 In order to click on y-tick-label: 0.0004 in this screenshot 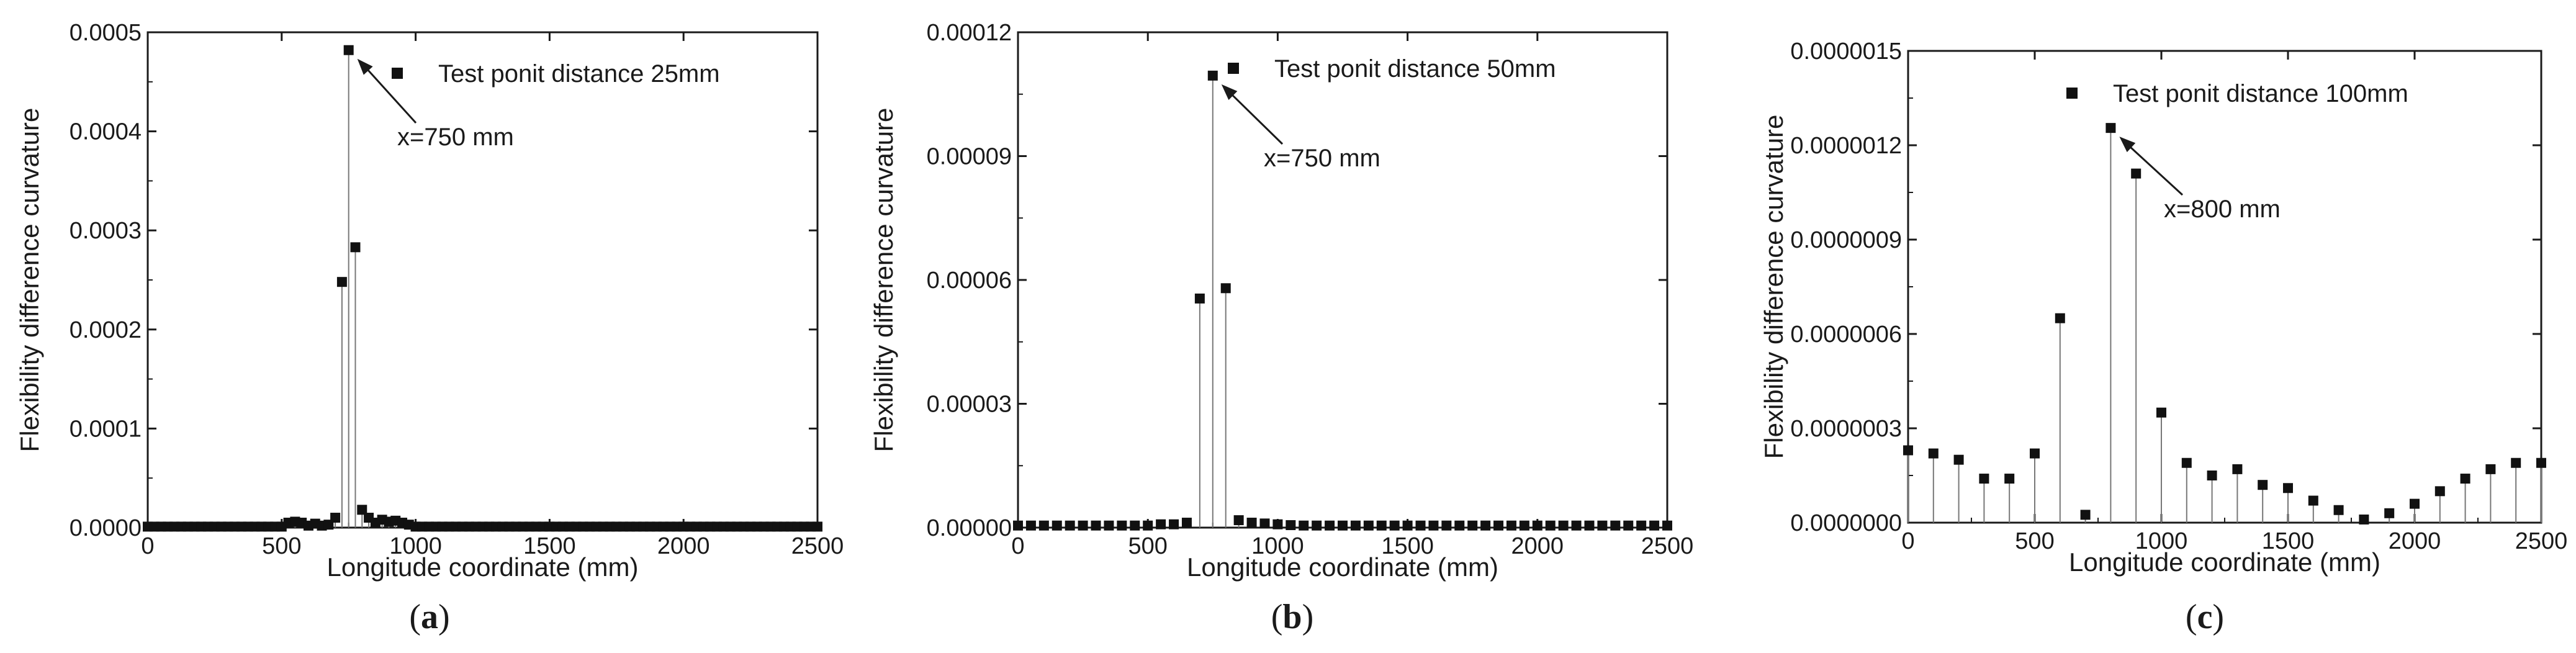, I will do `click(106, 132)`.